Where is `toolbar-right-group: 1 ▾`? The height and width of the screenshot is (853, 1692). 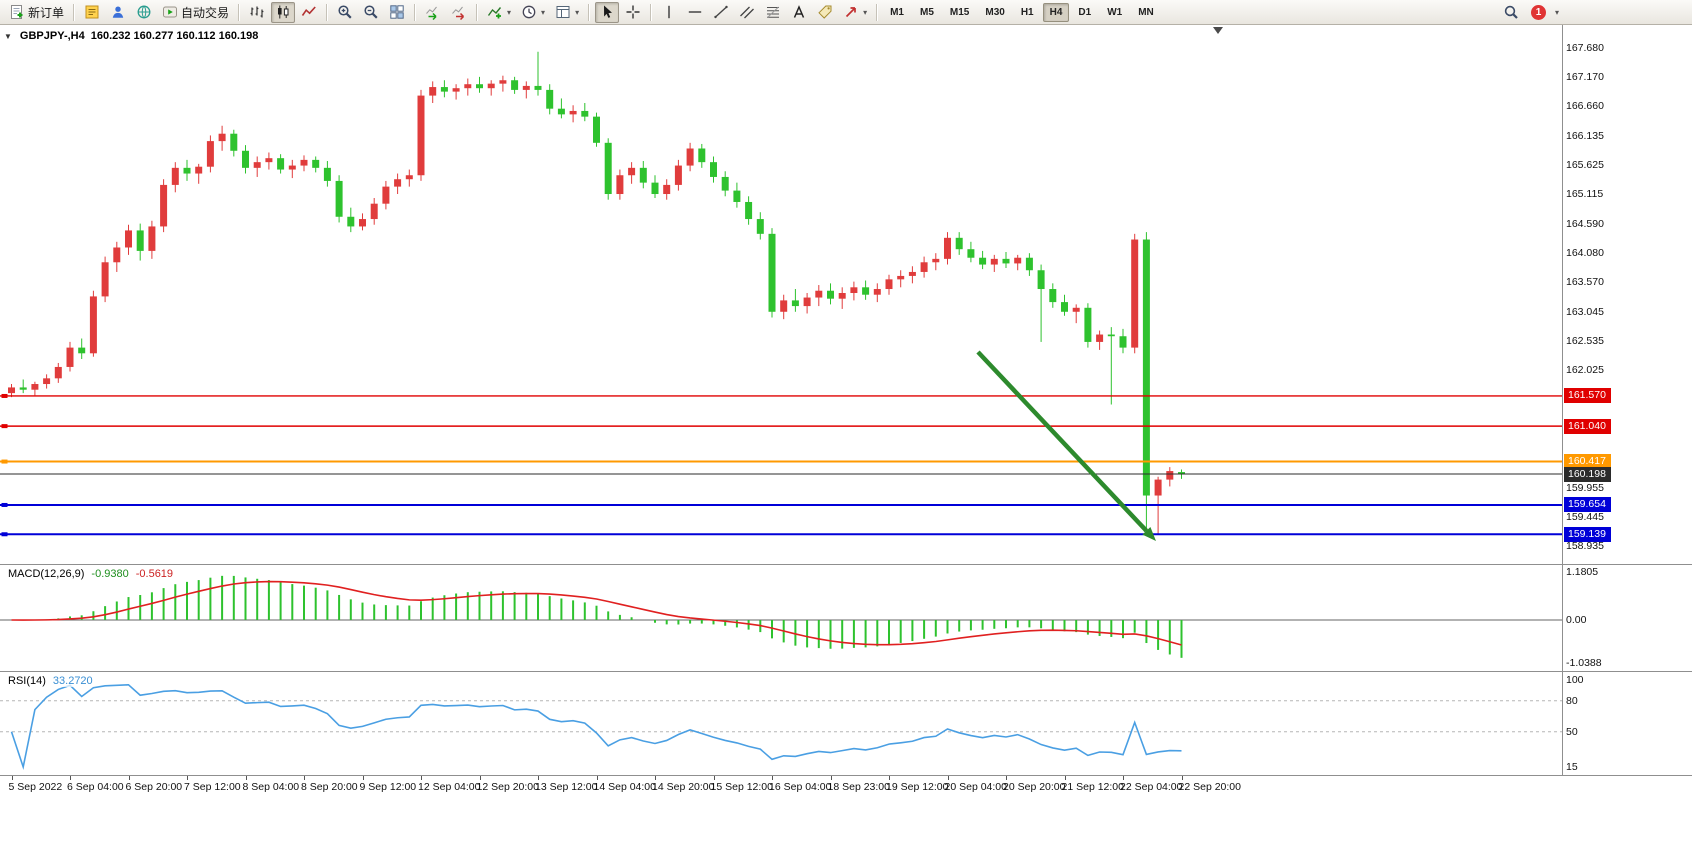
toolbar-right-group: 1 ▾ is located at coordinates (1593, 12).